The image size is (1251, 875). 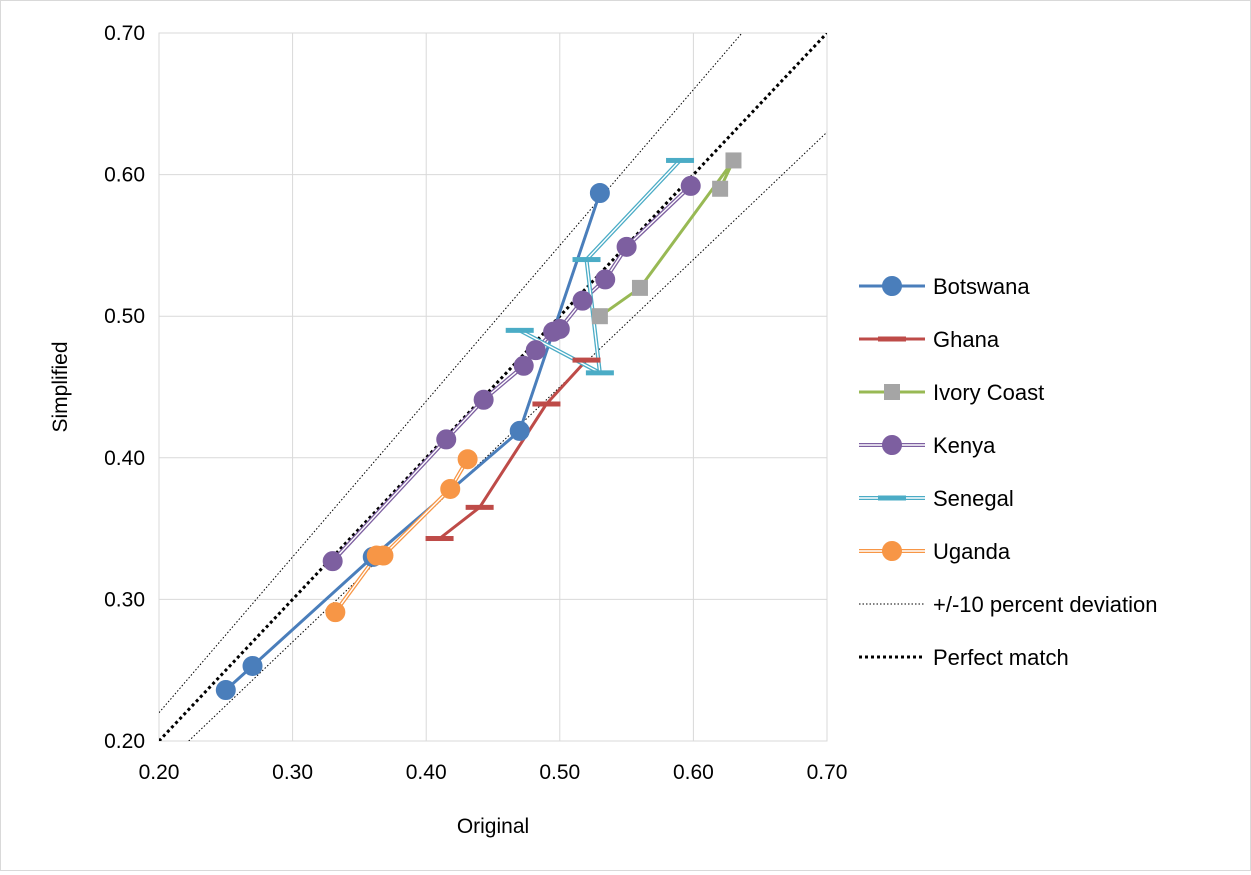 I want to click on x-tick-label: 0.20, so click(x=159, y=772).